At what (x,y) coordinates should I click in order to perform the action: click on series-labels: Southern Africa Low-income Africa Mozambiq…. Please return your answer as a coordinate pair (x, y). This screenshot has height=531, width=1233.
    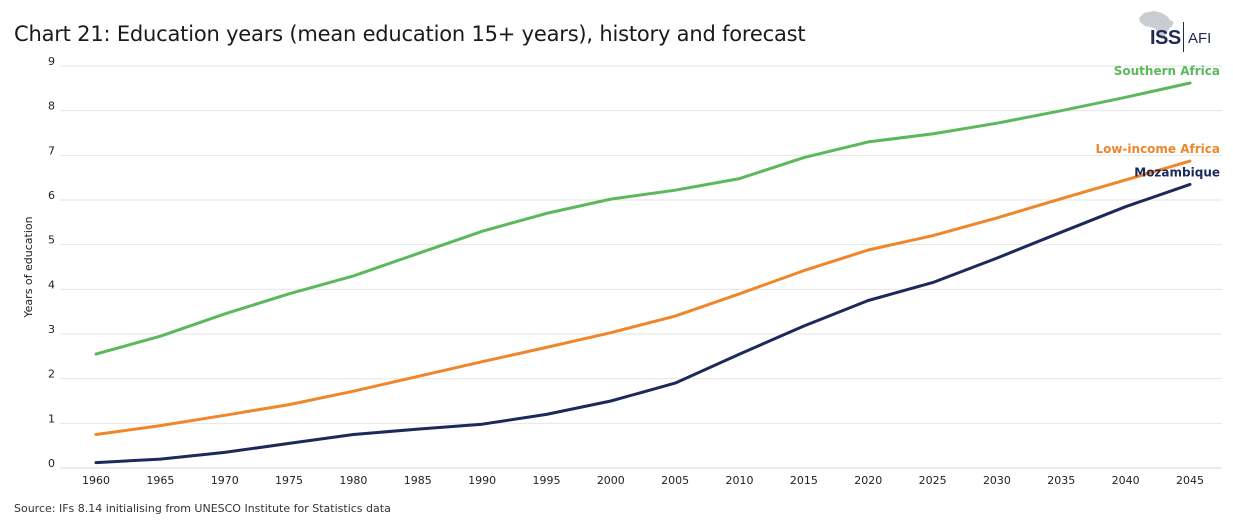
    Looking at the image, I should click on (1157, 121).